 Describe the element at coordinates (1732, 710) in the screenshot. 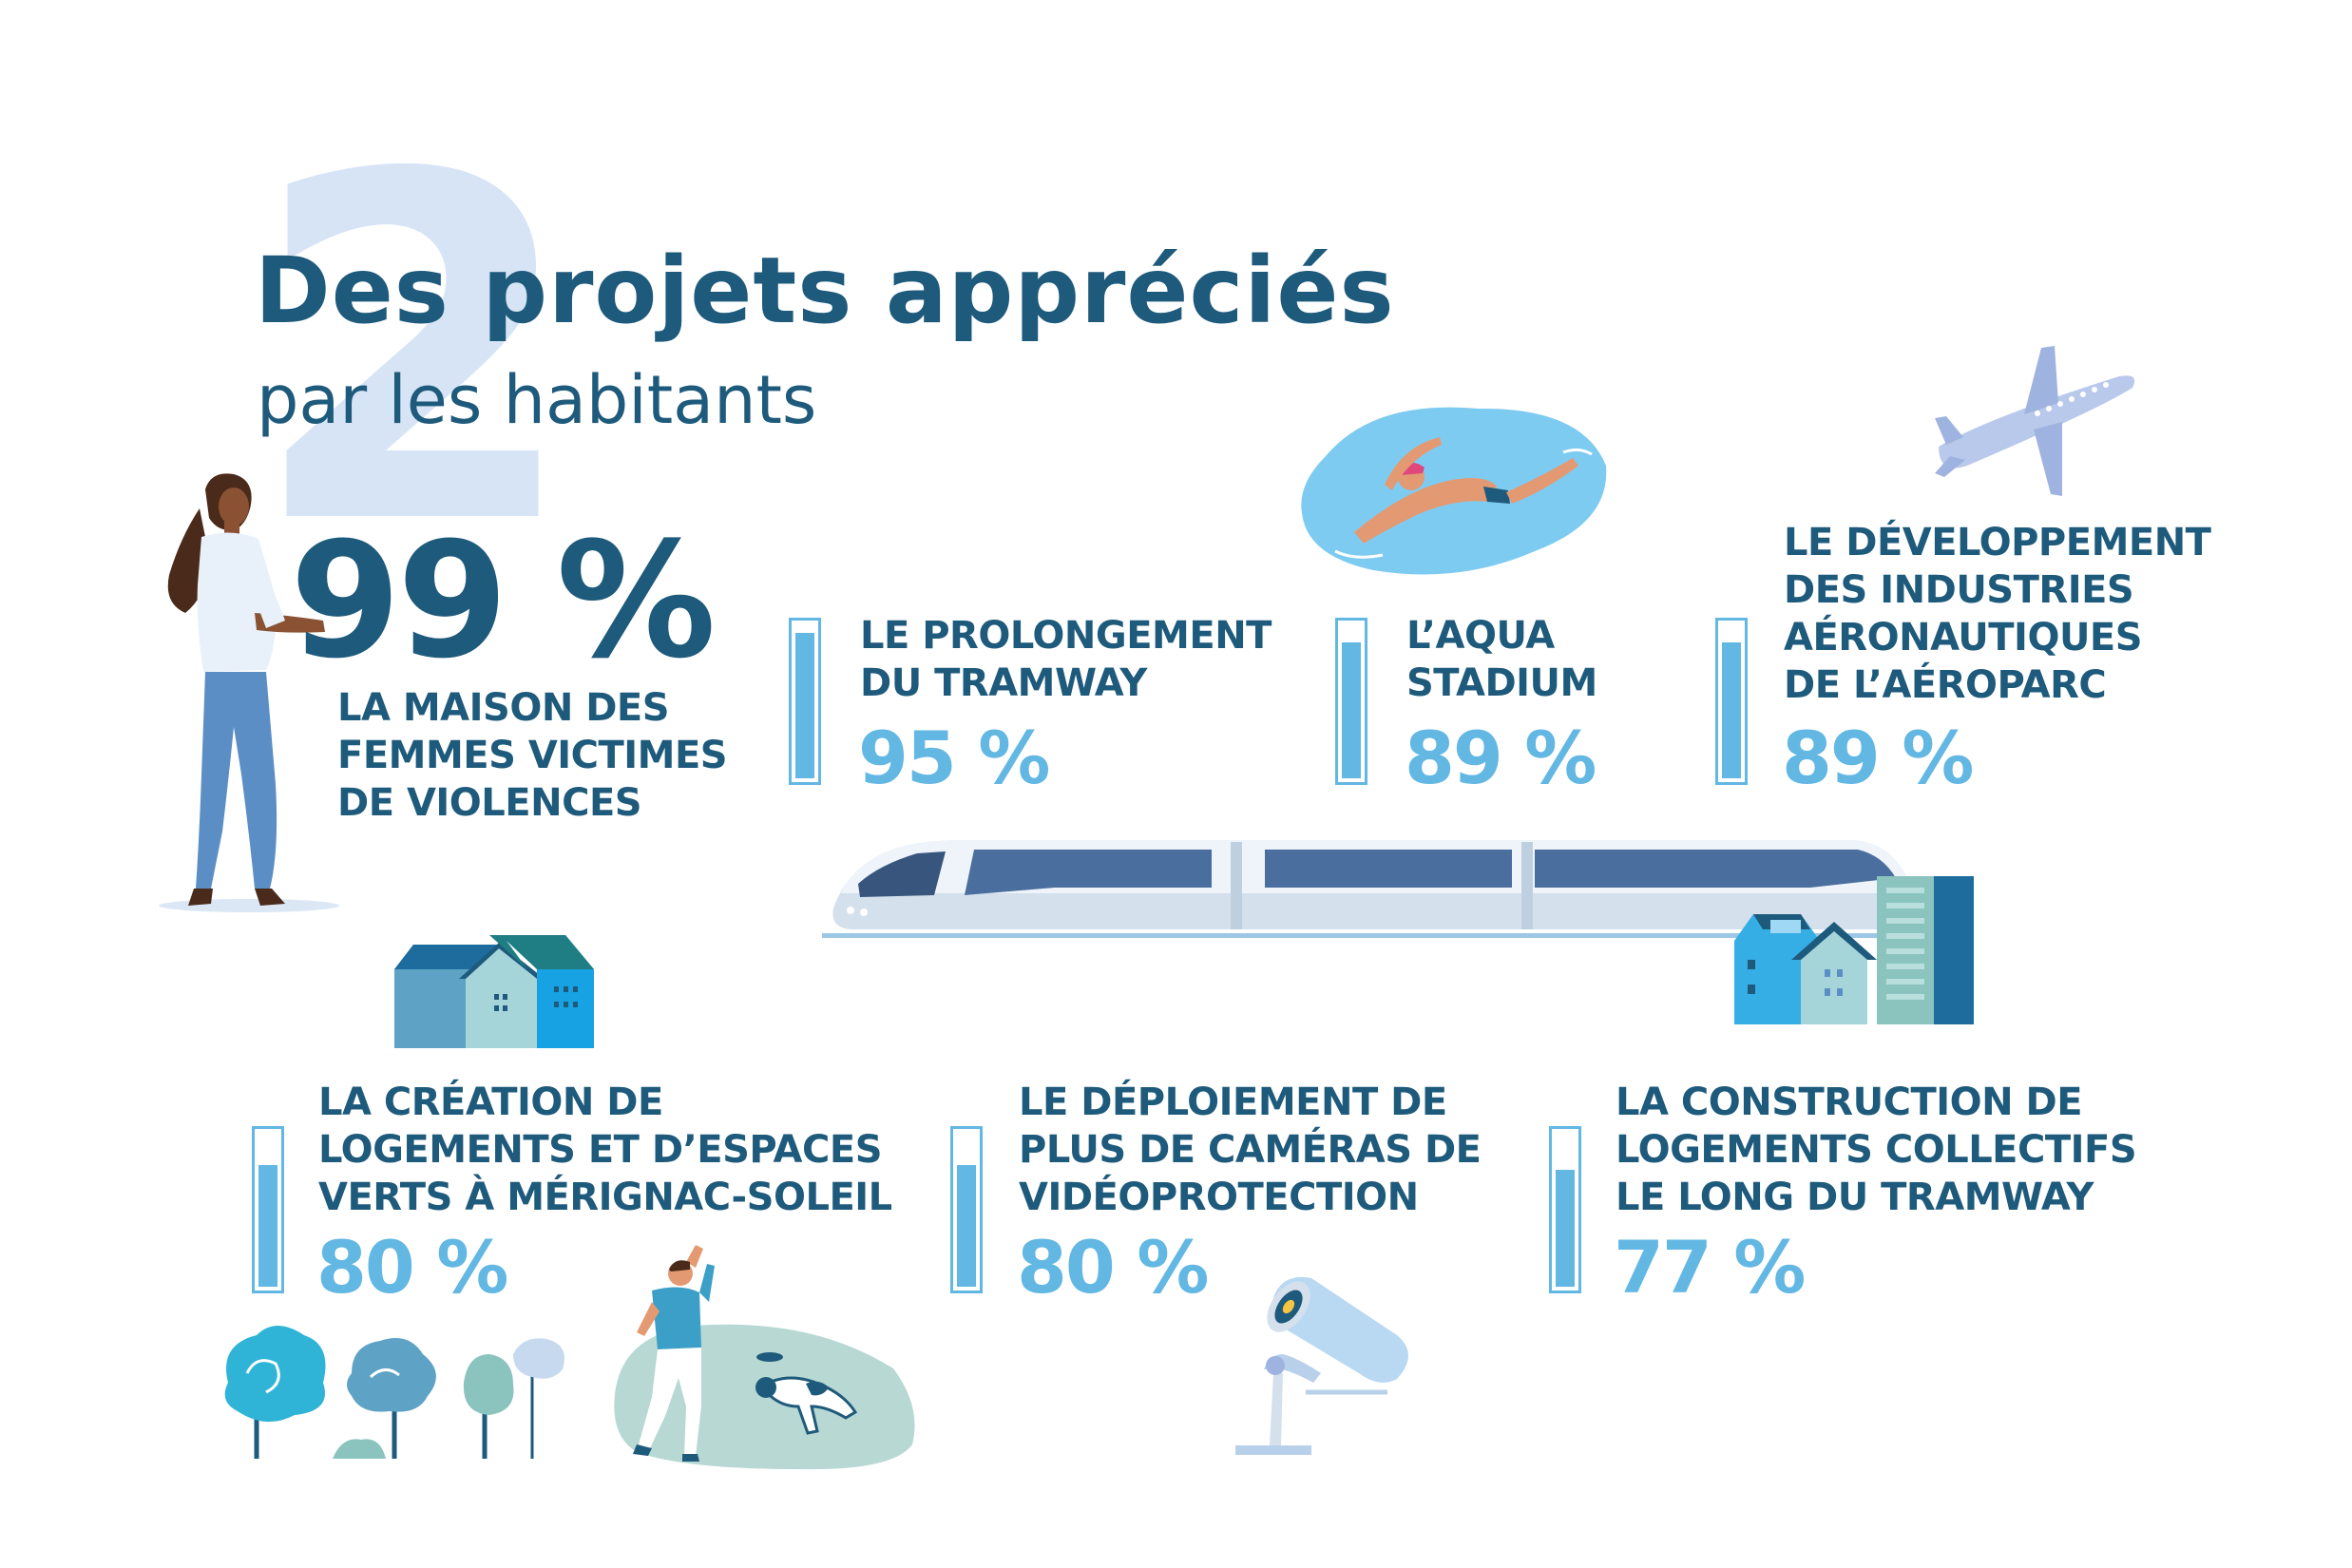

I see `gauge-fill-aeroparc` at that location.